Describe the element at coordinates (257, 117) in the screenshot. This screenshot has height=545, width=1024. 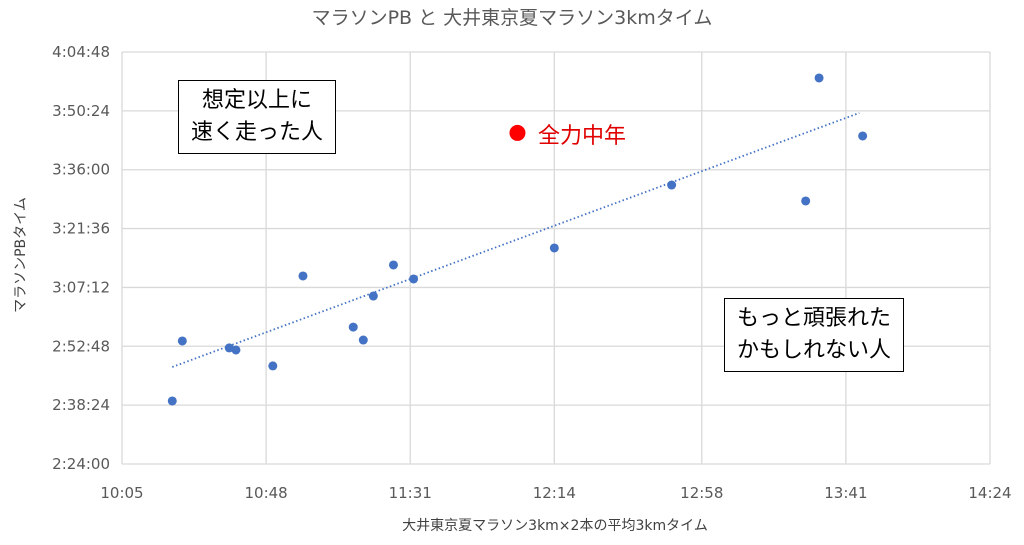
I see `annotation-faster: 想定以上に 速く走った人` at that location.